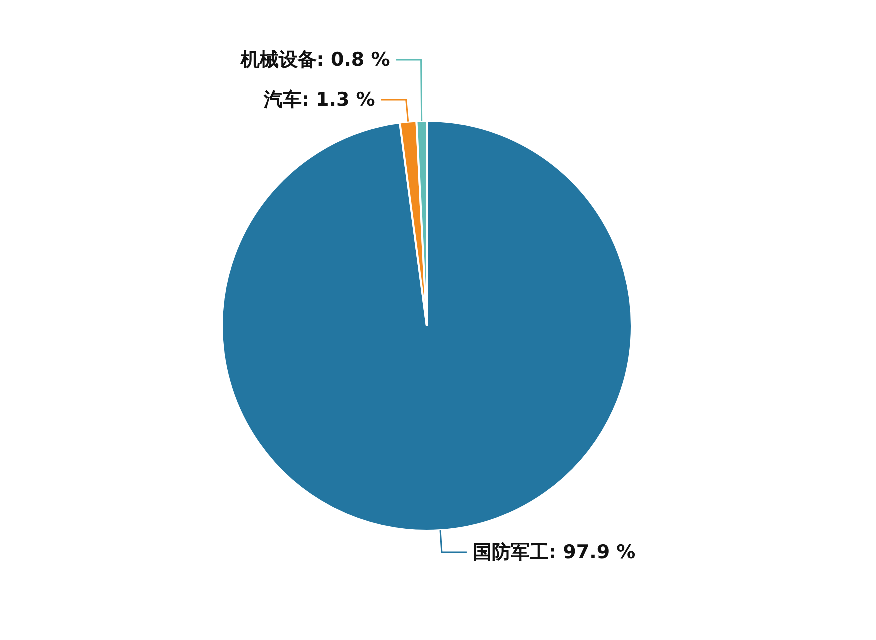  I want to click on slice-label: 汽车: 1.3 %, so click(319, 99).